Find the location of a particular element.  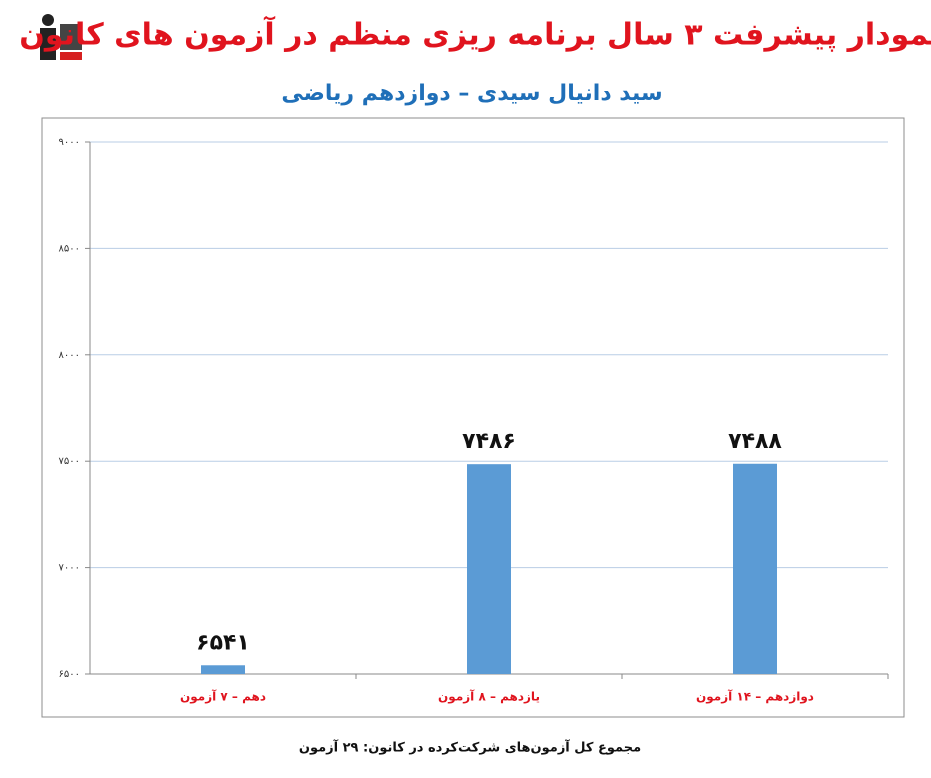

x-tick-label: یازدهم – ۸ آزمون is located at coordinates (489, 697).